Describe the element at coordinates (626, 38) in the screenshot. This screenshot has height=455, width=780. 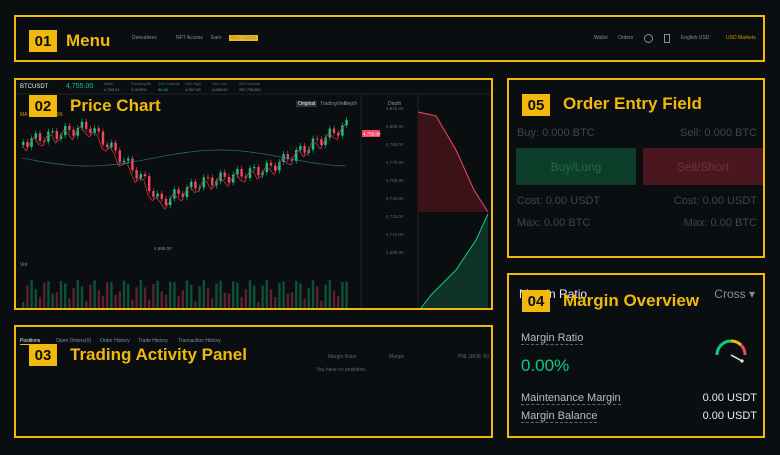
I see `menu-right-item: Orders` at that location.